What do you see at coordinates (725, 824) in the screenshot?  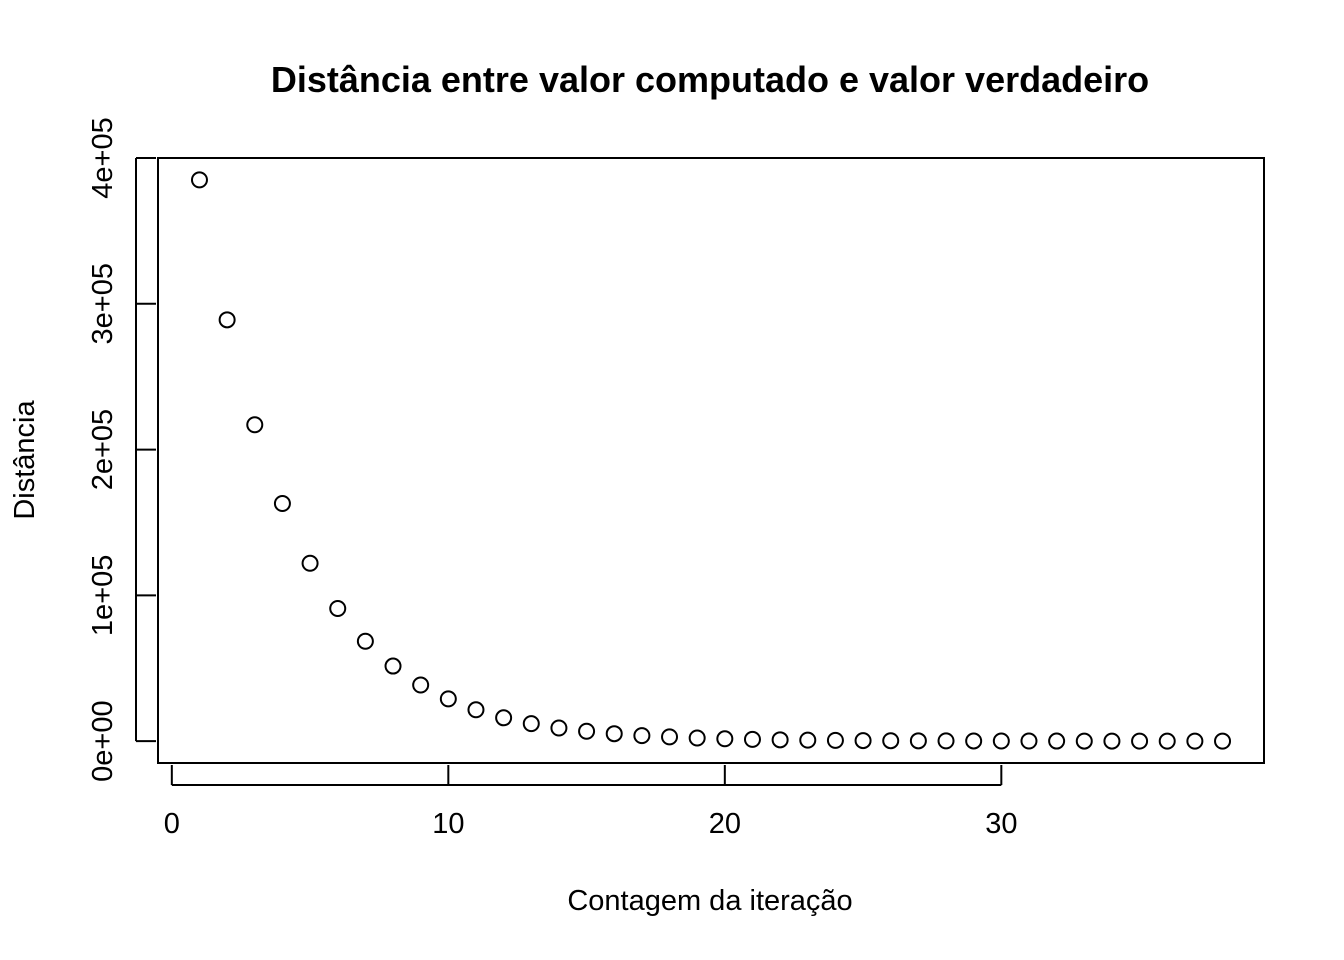 I see `x-tick-label: 20` at bounding box center [725, 824].